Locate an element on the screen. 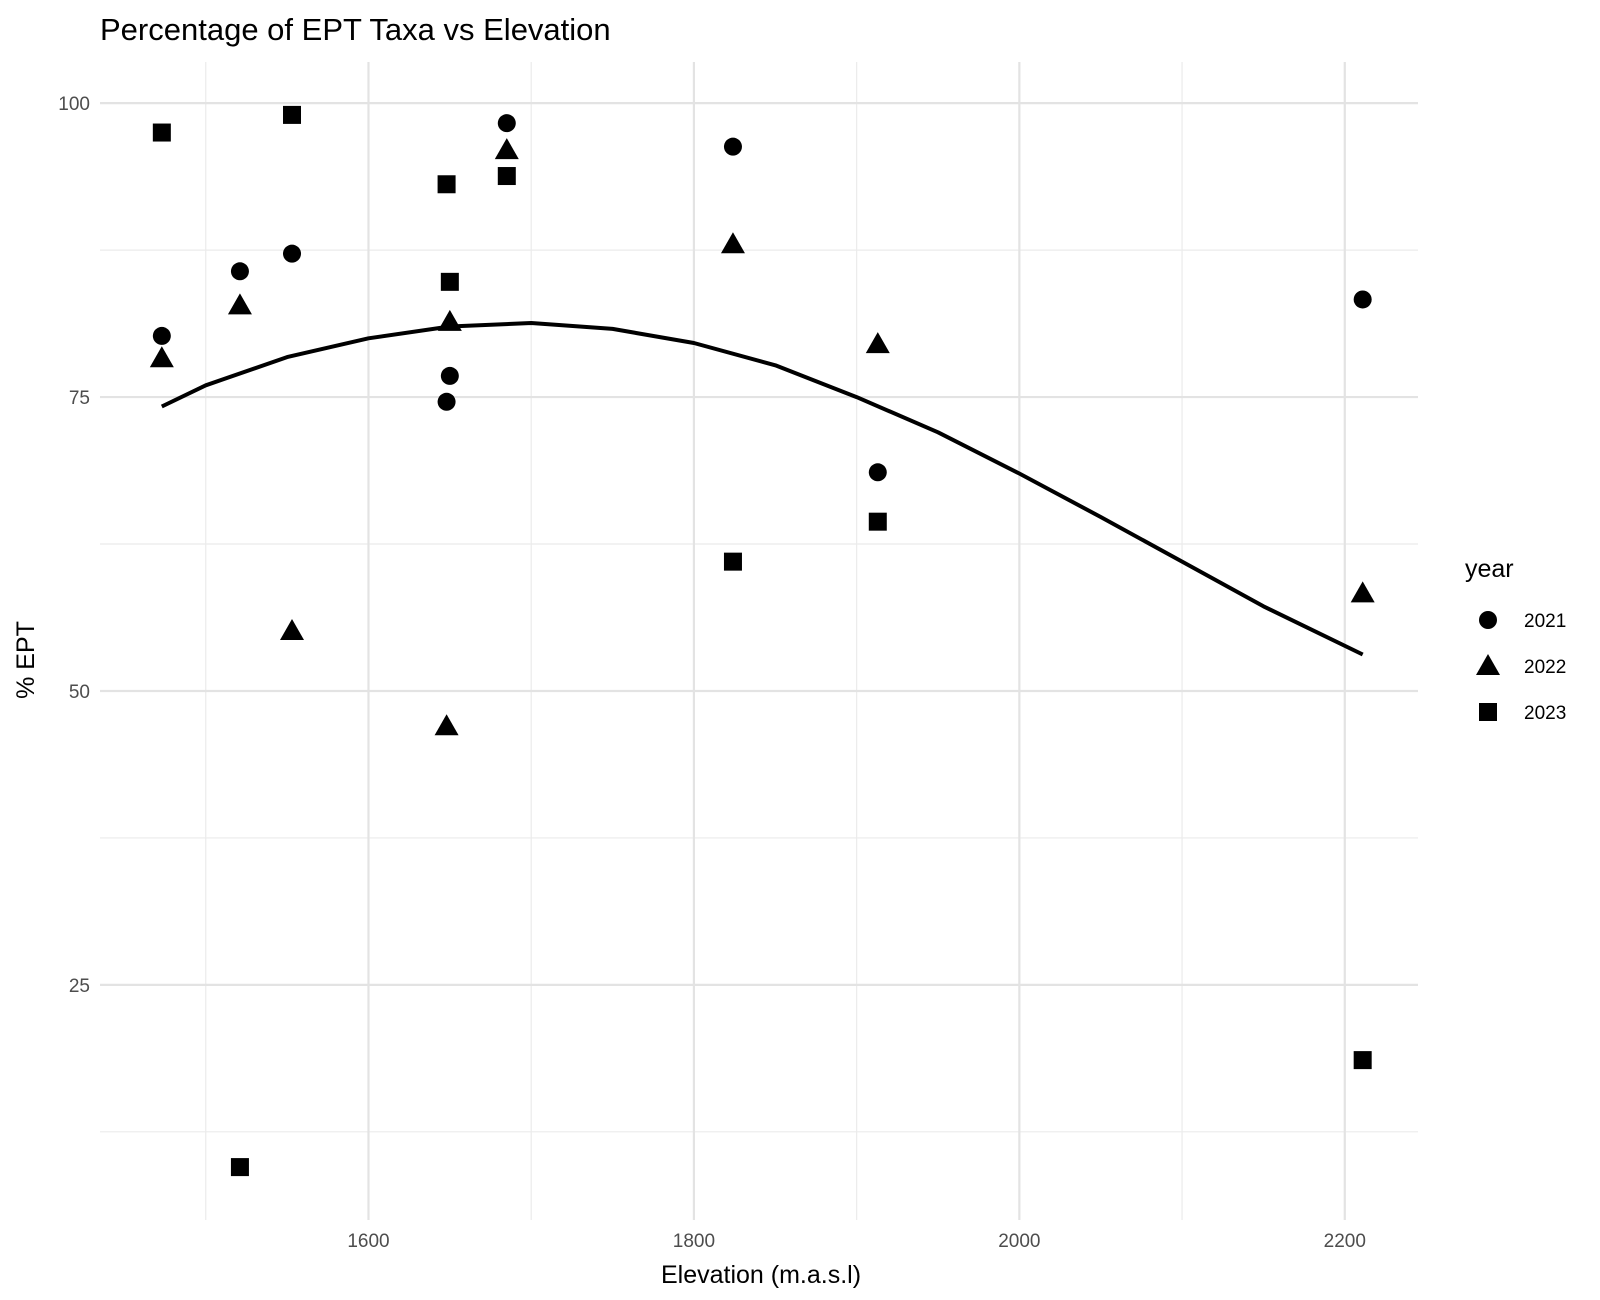  y-tick-label: 75 is located at coordinates (79, 398).